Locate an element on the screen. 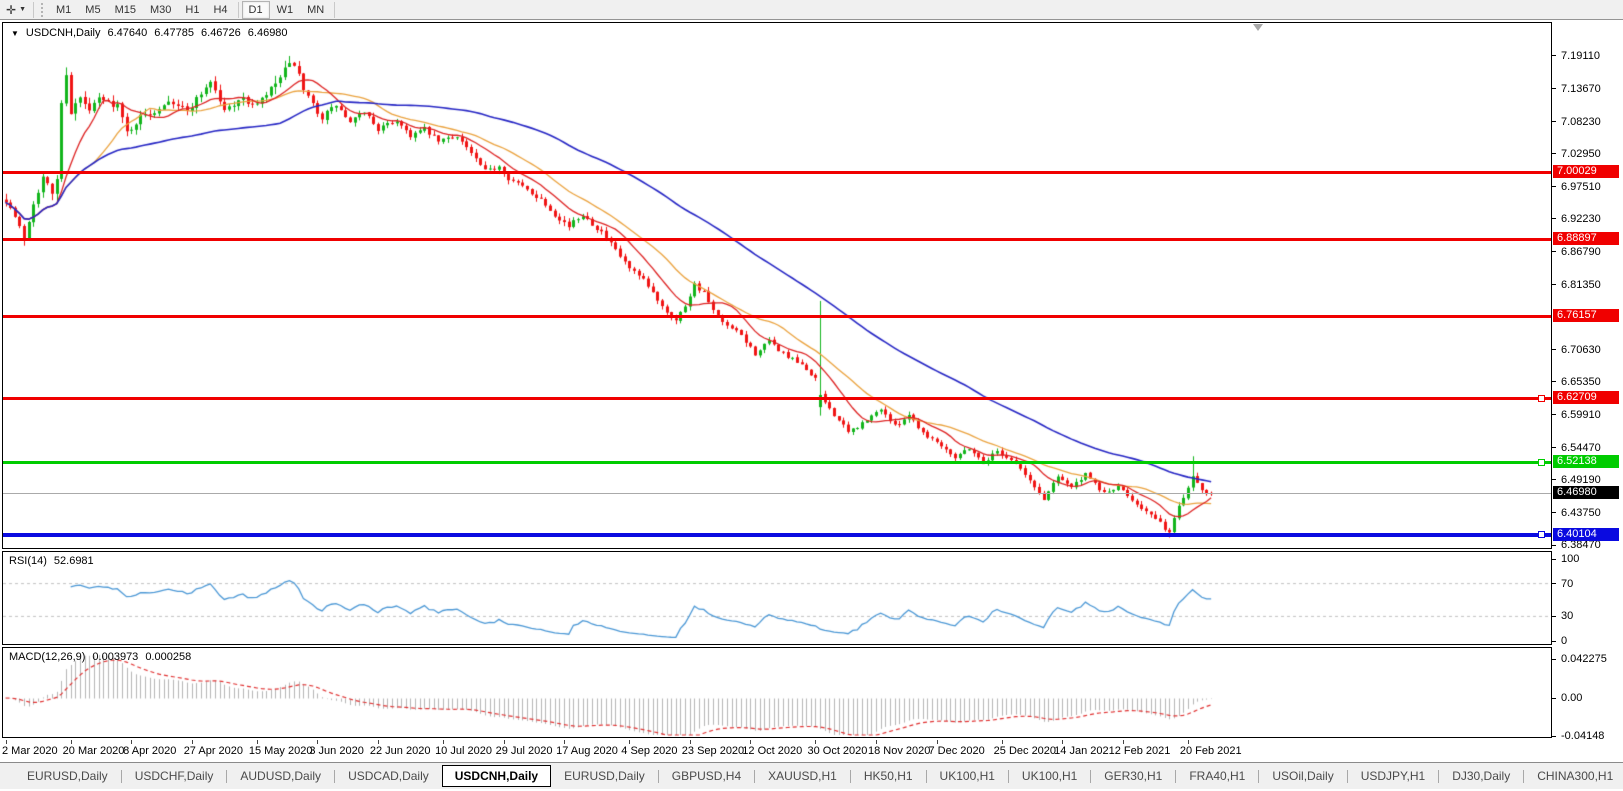 This screenshot has height=791, width=1623. tab-ger30-h1: GER30,H1 is located at coordinates (1133, 776).